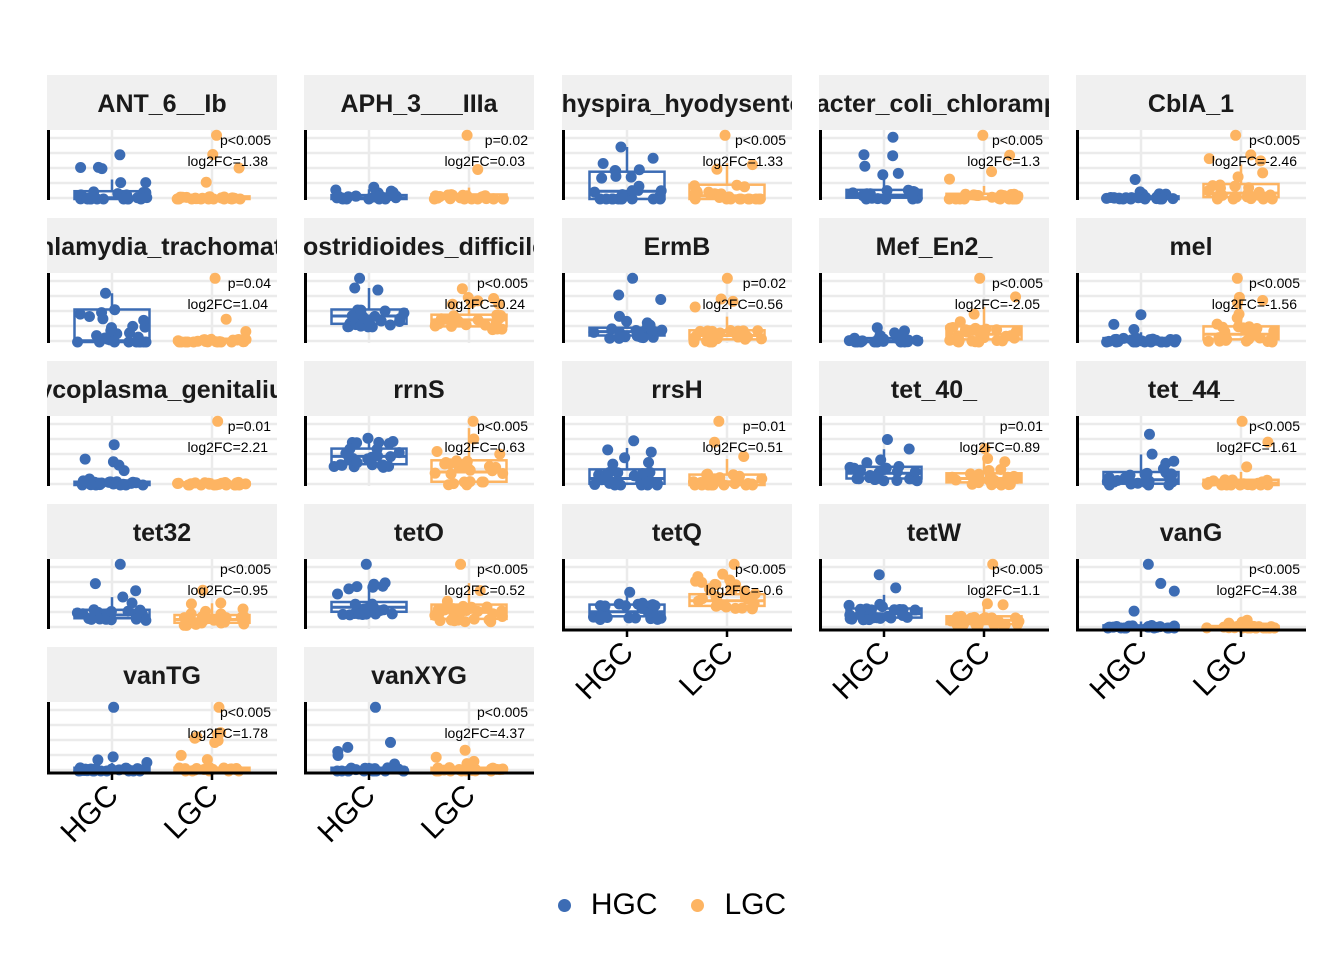 The height and width of the screenshot is (960, 1344). Describe the element at coordinates (506, 140) in the screenshot. I see `pvalue-label: p=0.02` at that location.